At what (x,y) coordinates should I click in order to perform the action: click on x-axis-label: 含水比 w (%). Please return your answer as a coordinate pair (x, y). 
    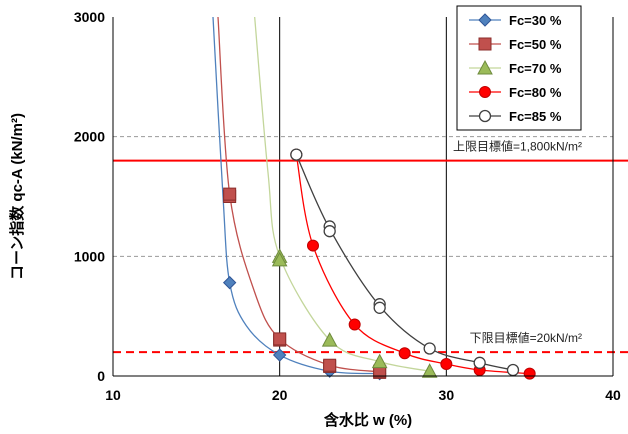
    Looking at the image, I should click on (368, 420).